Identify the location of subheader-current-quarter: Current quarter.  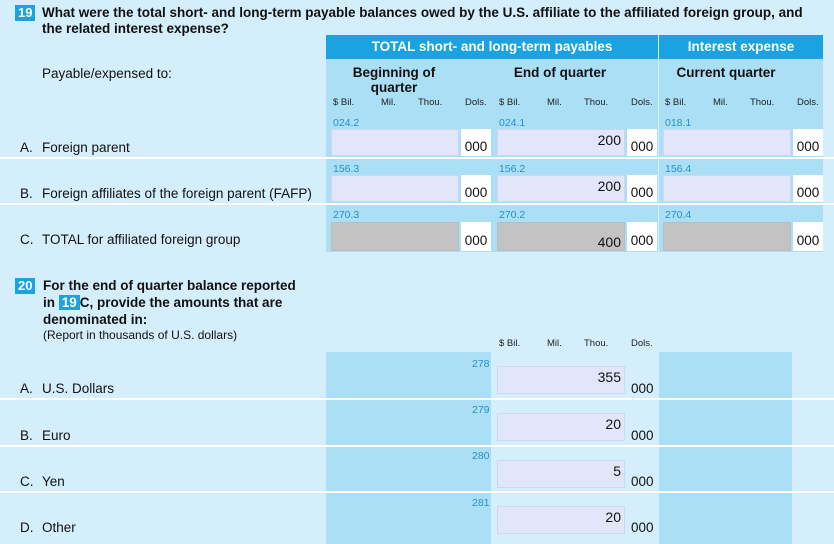
(726, 72).